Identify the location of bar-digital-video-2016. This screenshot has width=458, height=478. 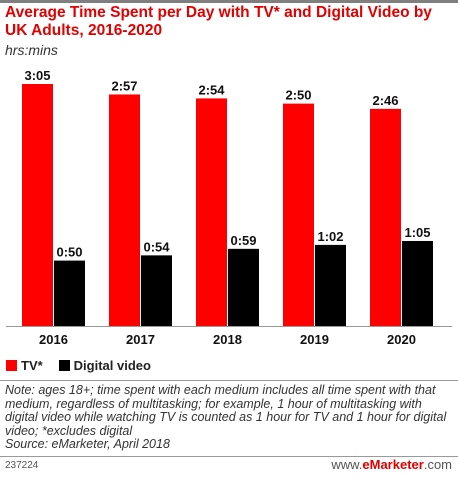
(69, 293).